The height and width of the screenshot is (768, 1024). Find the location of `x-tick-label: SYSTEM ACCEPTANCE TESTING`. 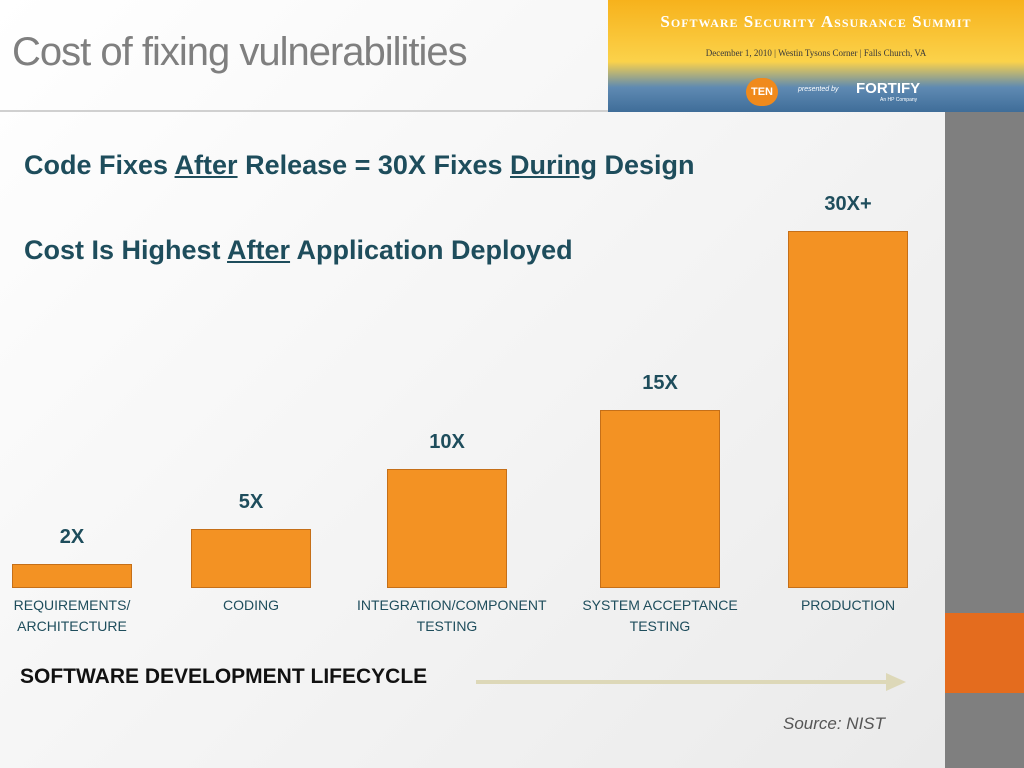

x-tick-label: SYSTEM ACCEPTANCE TESTING is located at coordinates (660, 615).